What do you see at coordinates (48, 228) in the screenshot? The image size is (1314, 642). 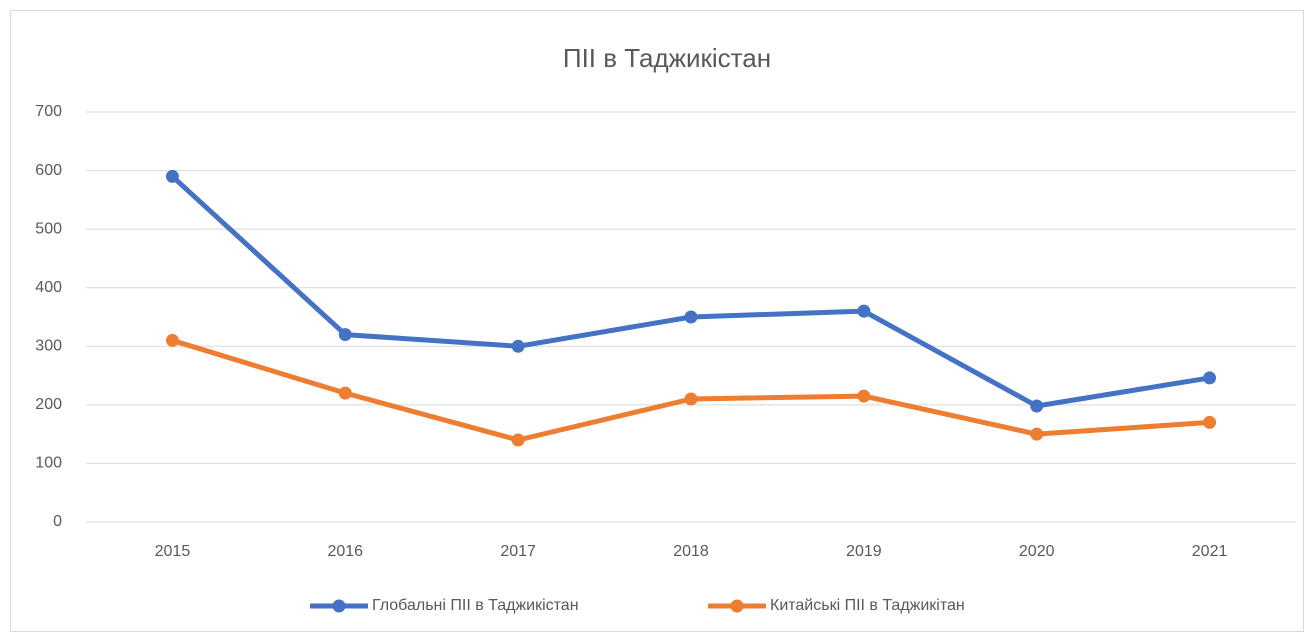 I see `y-tick-label: 500` at bounding box center [48, 228].